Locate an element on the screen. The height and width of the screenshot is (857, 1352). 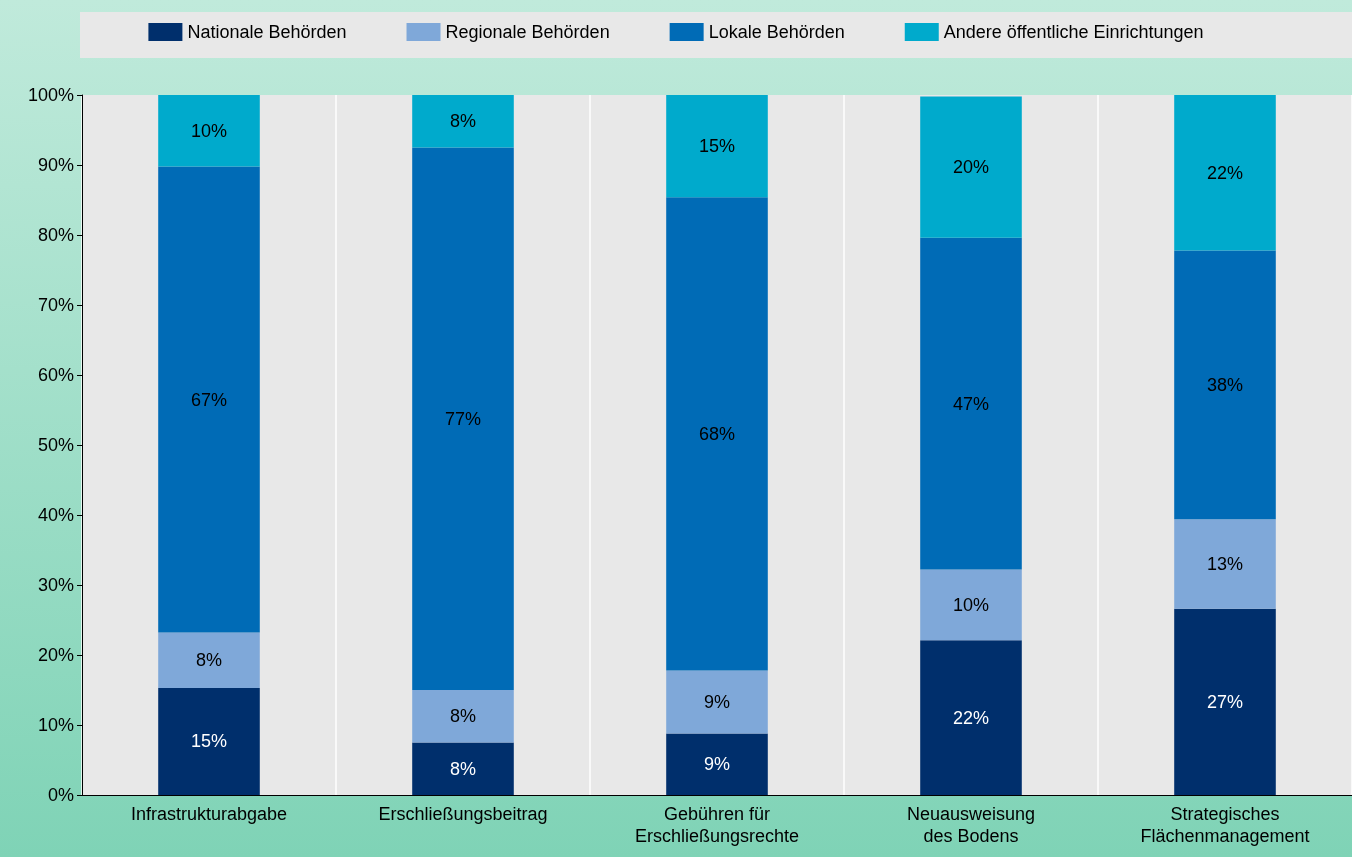
data-label: 77% is located at coordinates (463, 418).